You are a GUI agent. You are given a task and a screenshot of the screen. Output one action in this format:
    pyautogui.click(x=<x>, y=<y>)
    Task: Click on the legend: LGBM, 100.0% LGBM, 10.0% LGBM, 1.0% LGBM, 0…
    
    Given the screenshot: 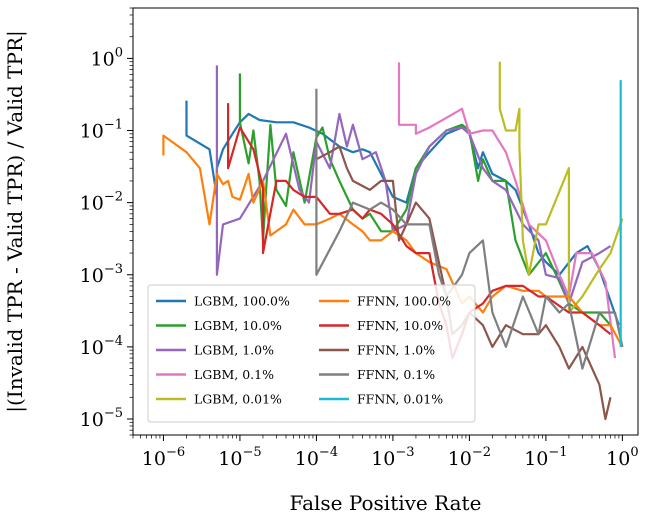 What is the action you would take?
    pyautogui.click(x=311, y=353)
    